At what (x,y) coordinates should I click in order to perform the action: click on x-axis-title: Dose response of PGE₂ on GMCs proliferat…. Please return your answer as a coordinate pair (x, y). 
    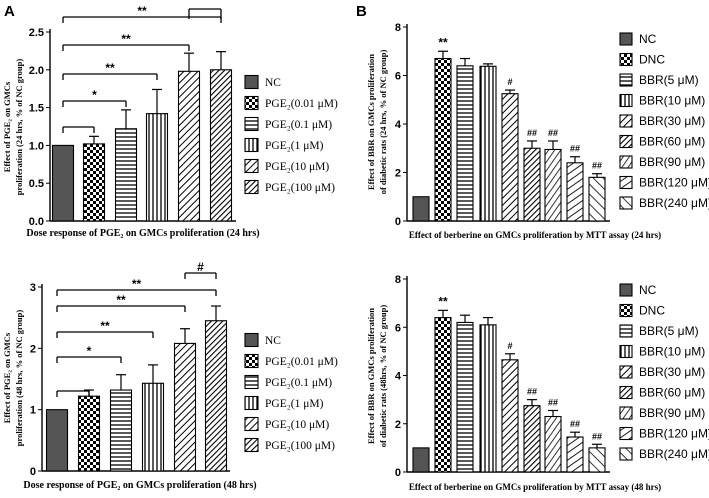
    Looking at the image, I should click on (139, 485).